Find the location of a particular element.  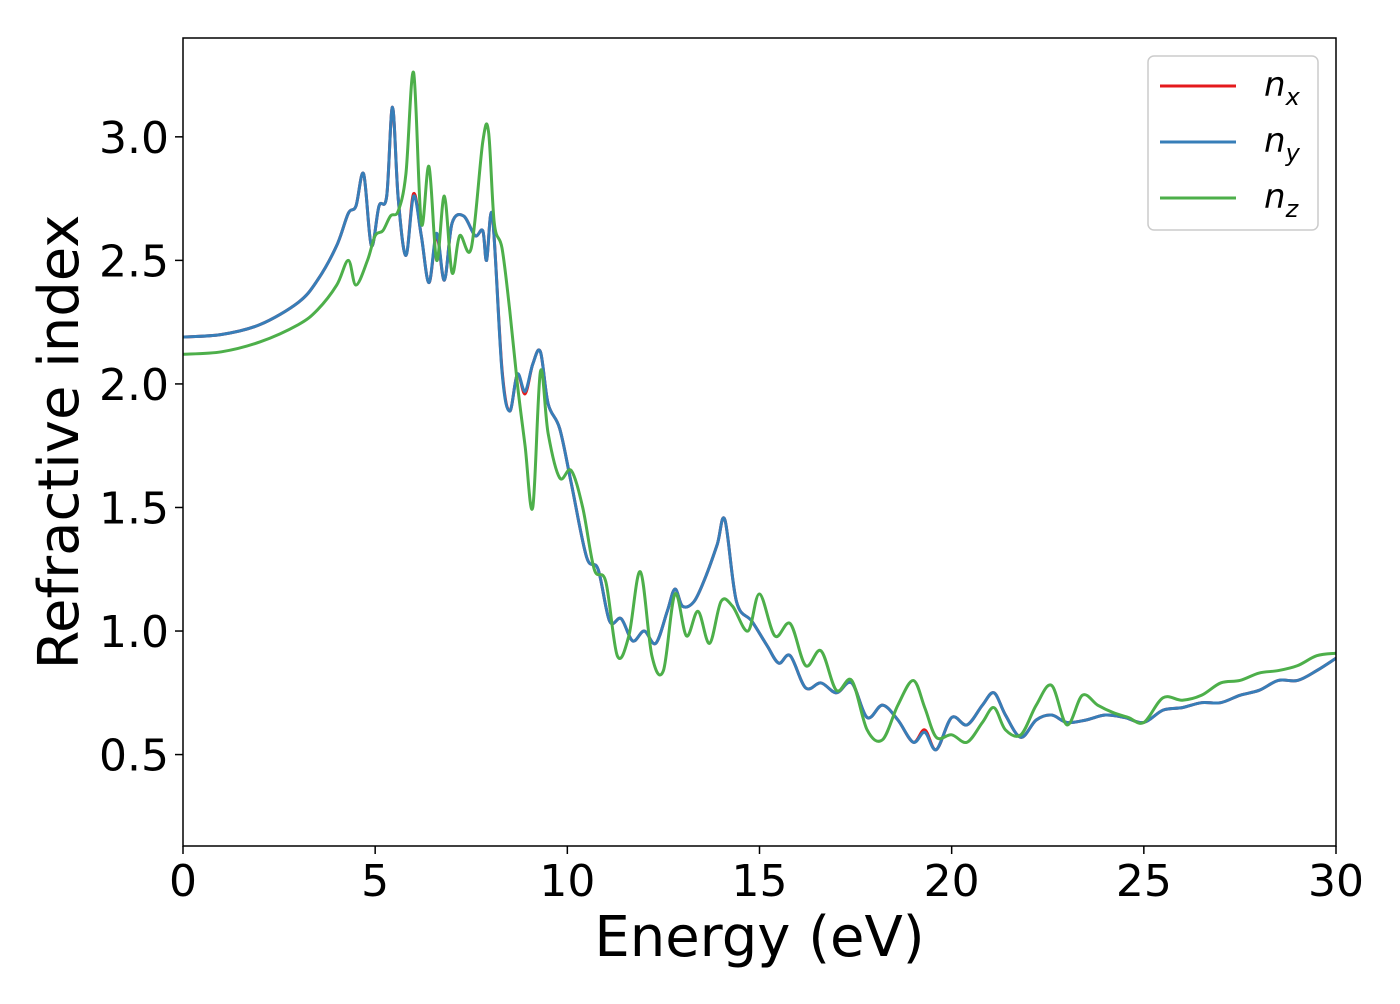

x-axis-ticks: 0 5 10 15 20 25 30 is located at coordinates (766, 876).